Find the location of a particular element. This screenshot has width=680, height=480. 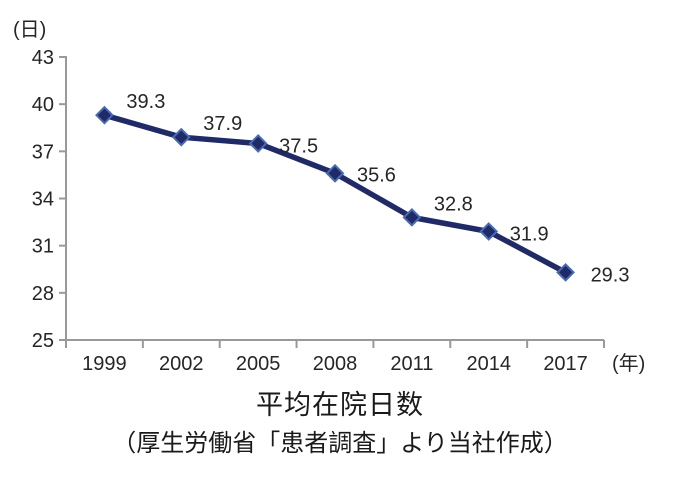

y-axis-tick-label: 25 is located at coordinates (43, 341).